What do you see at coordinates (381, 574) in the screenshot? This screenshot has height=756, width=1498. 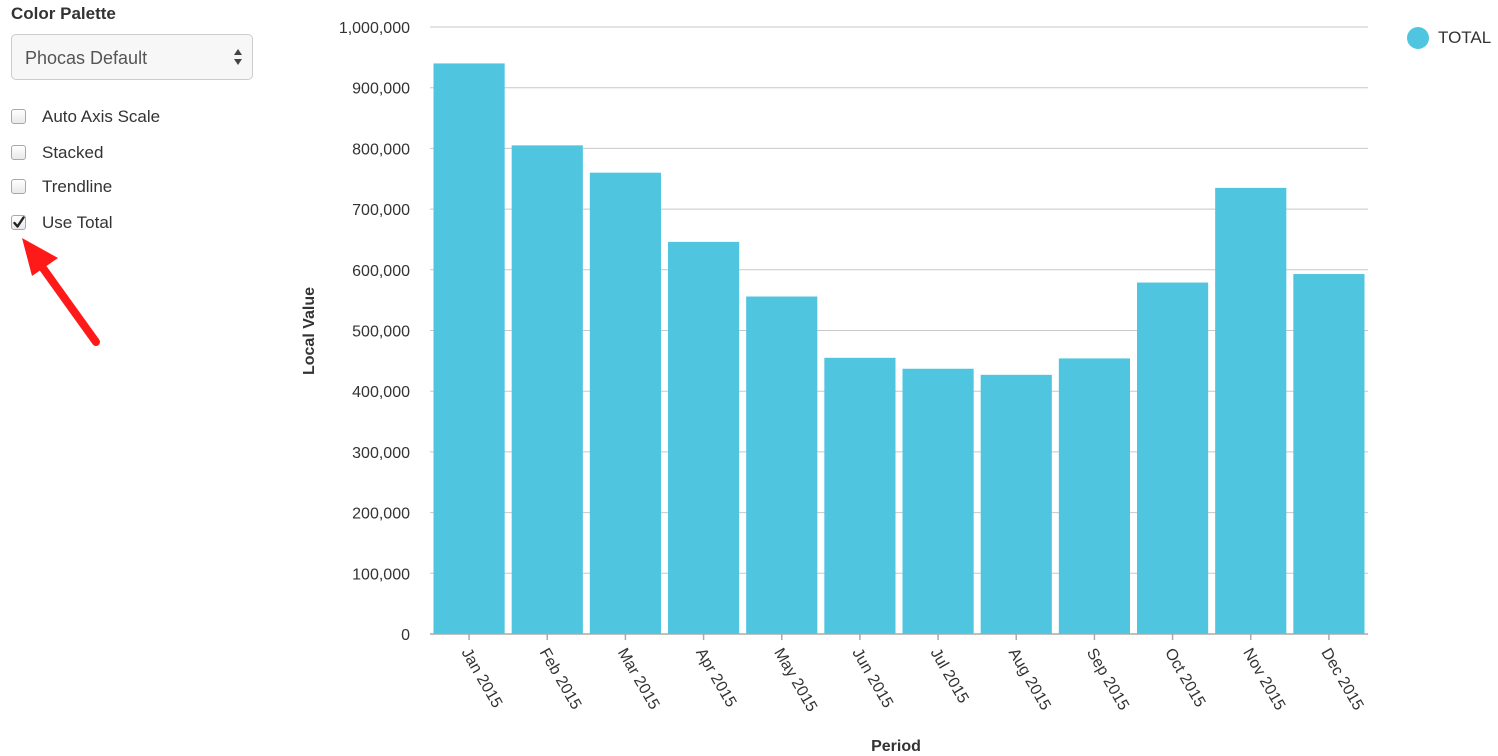 I see `y-tick-label: 100,000` at bounding box center [381, 574].